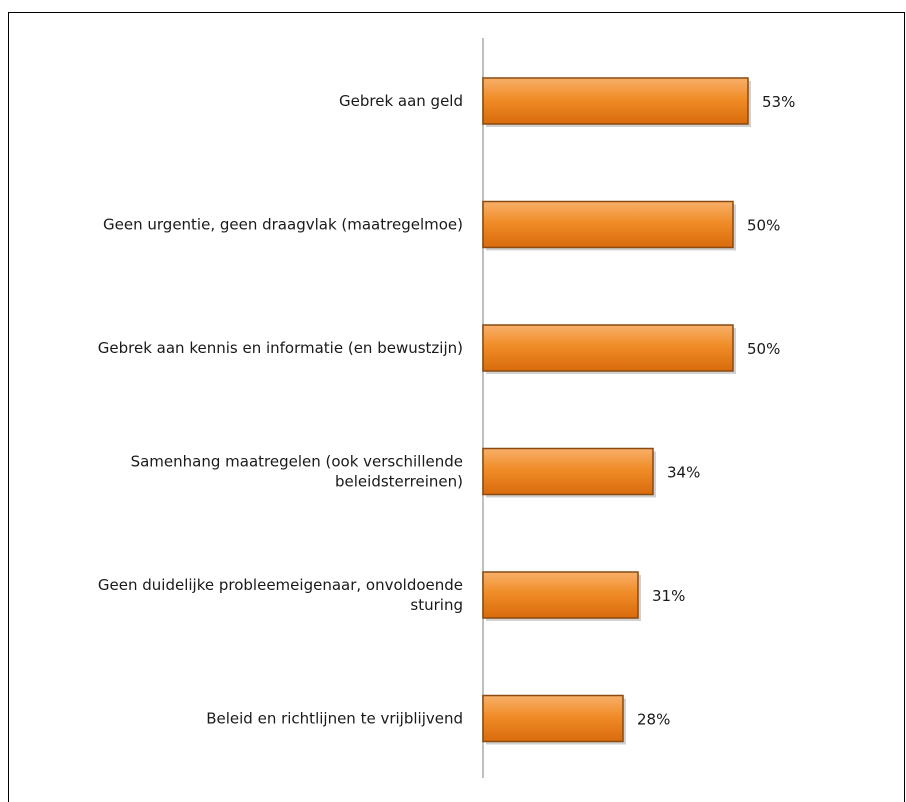 This screenshot has width=906, height=802. What do you see at coordinates (668, 596) in the screenshot?
I see `data-label: 31%` at bounding box center [668, 596].